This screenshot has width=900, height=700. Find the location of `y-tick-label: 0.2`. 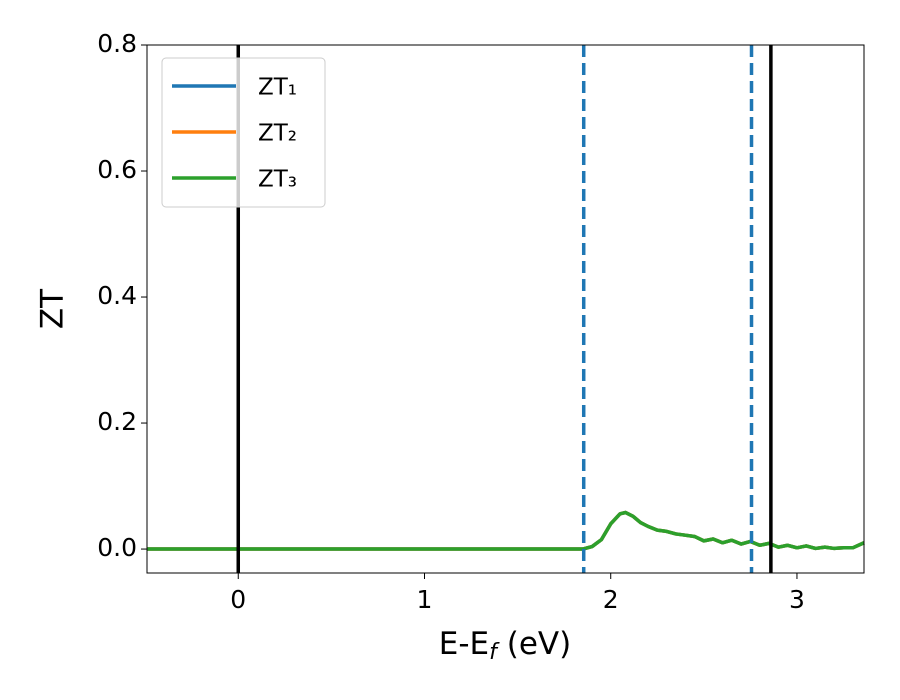

y-tick-label: 0.2 is located at coordinates (117, 421).